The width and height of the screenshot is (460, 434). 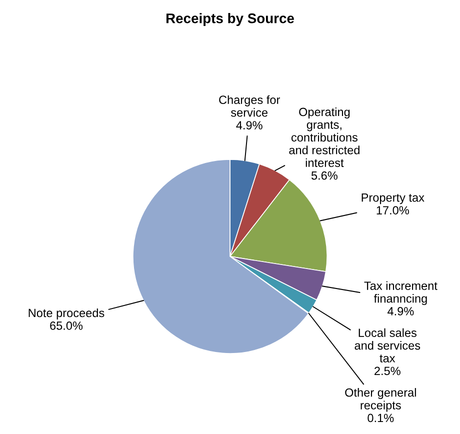 What do you see at coordinates (393, 199) in the screenshot?
I see `slice-label: Property tax` at bounding box center [393, 199].